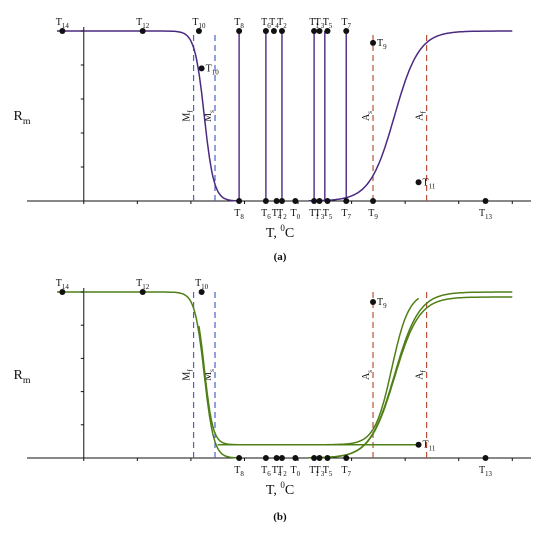  I want to click on series-line-partial, so click(308, 385).